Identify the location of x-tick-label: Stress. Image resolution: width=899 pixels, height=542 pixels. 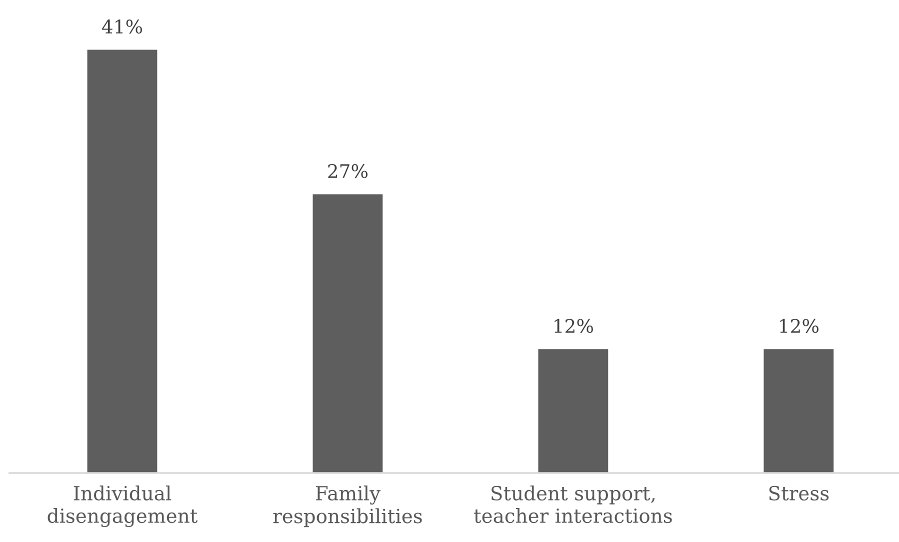
(799, 493).